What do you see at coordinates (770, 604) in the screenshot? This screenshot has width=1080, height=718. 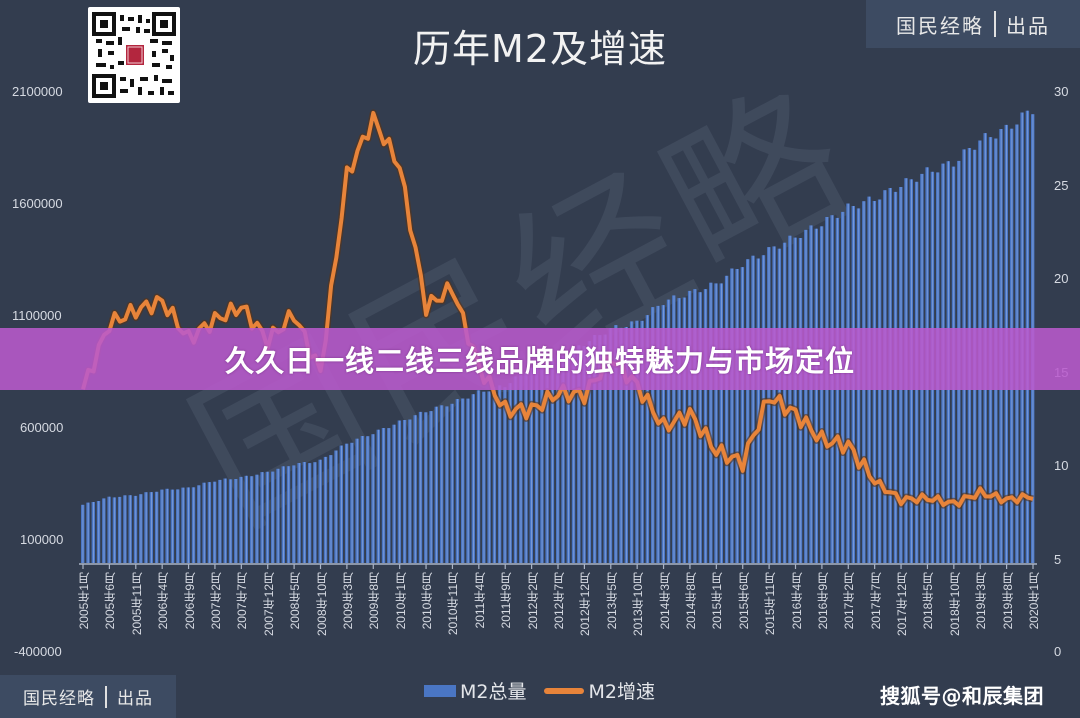 I see `x-axis-tick-label: 2015年11月` at bounding box center [770, 604].